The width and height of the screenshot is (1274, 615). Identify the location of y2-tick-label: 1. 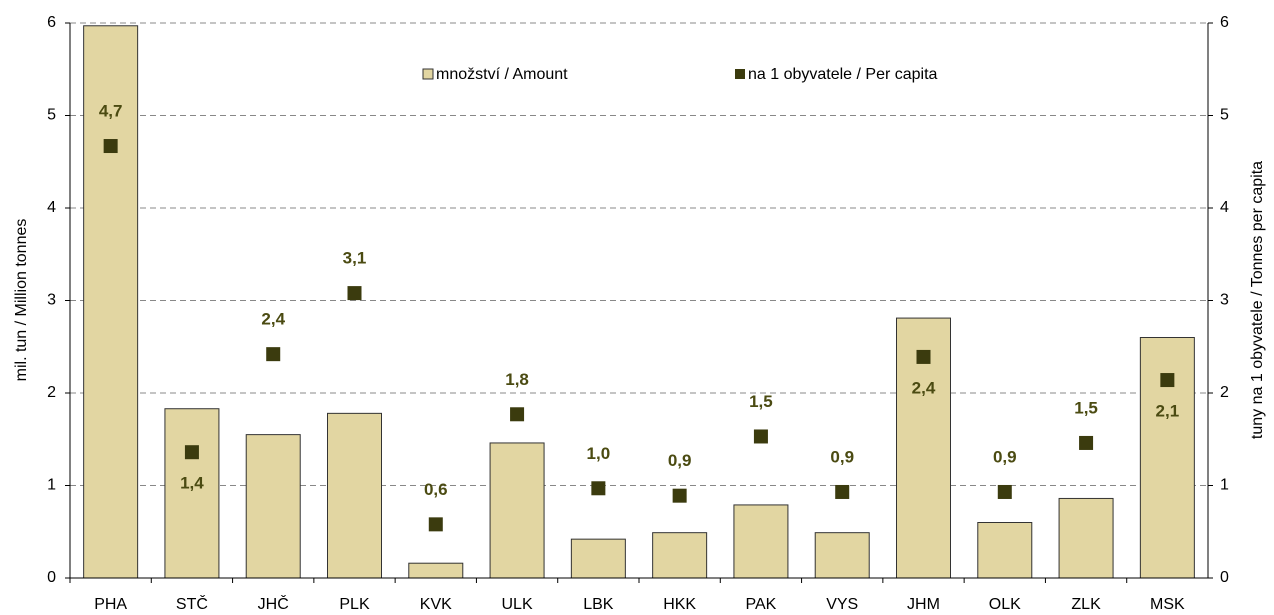
(1224, 485).